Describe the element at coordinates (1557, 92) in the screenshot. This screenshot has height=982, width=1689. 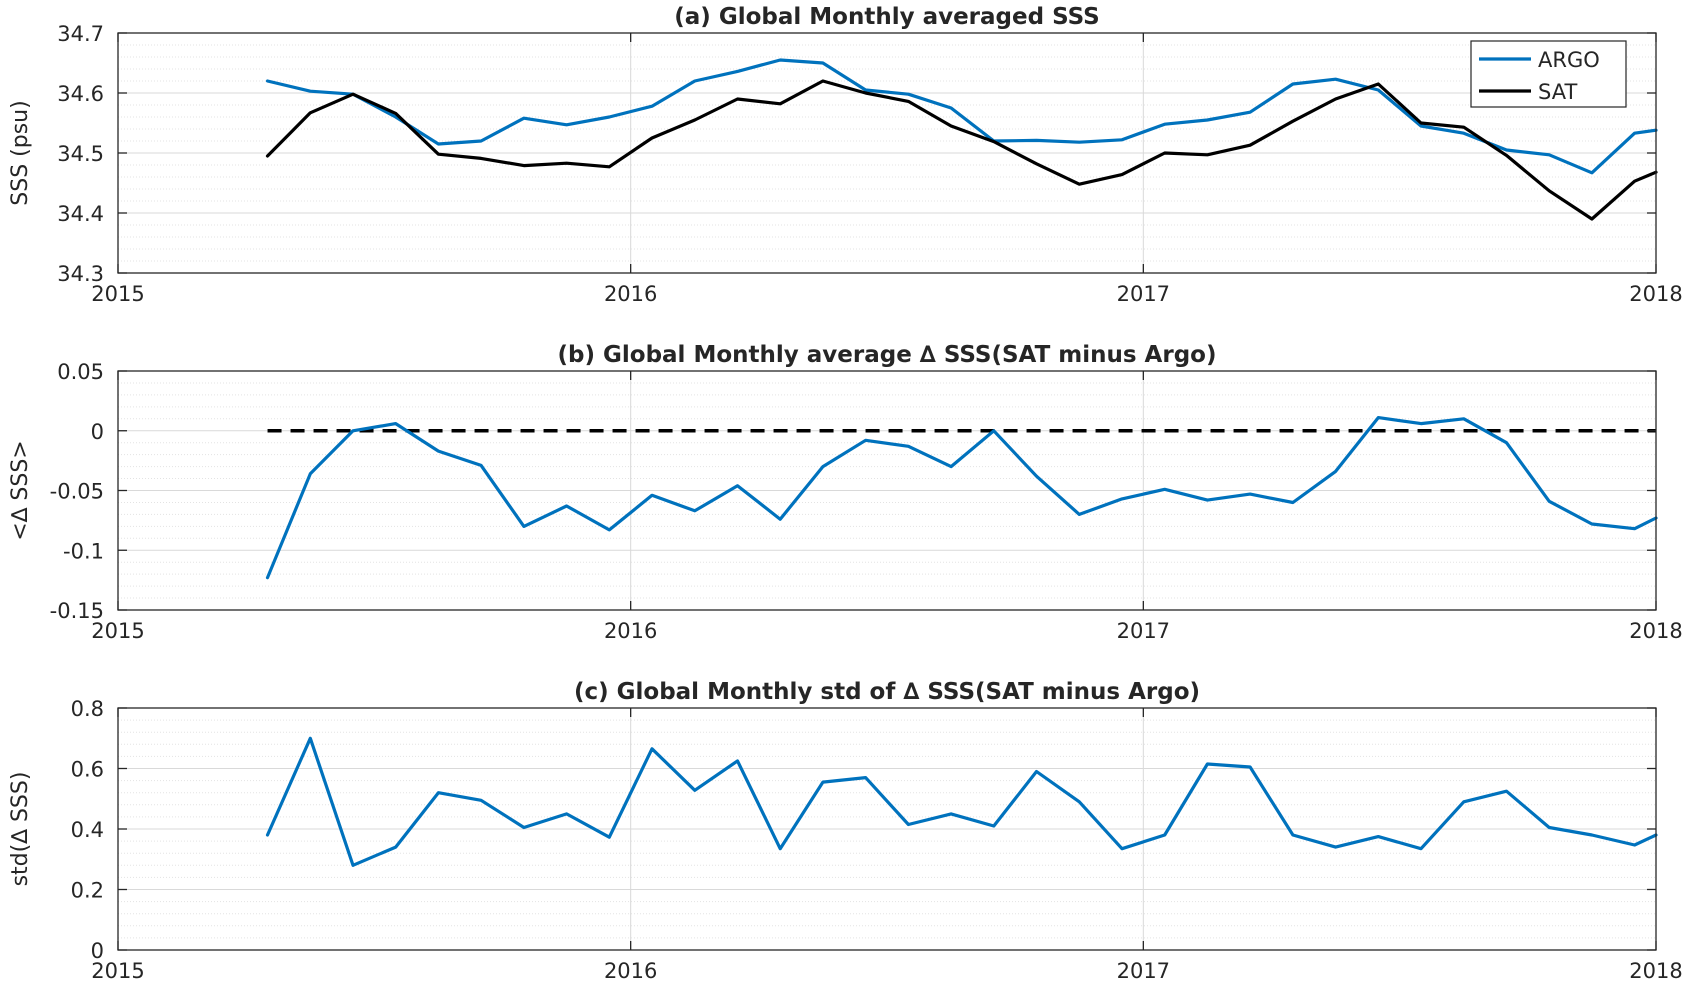
I see `legend-label-sat: SAT` at that location.